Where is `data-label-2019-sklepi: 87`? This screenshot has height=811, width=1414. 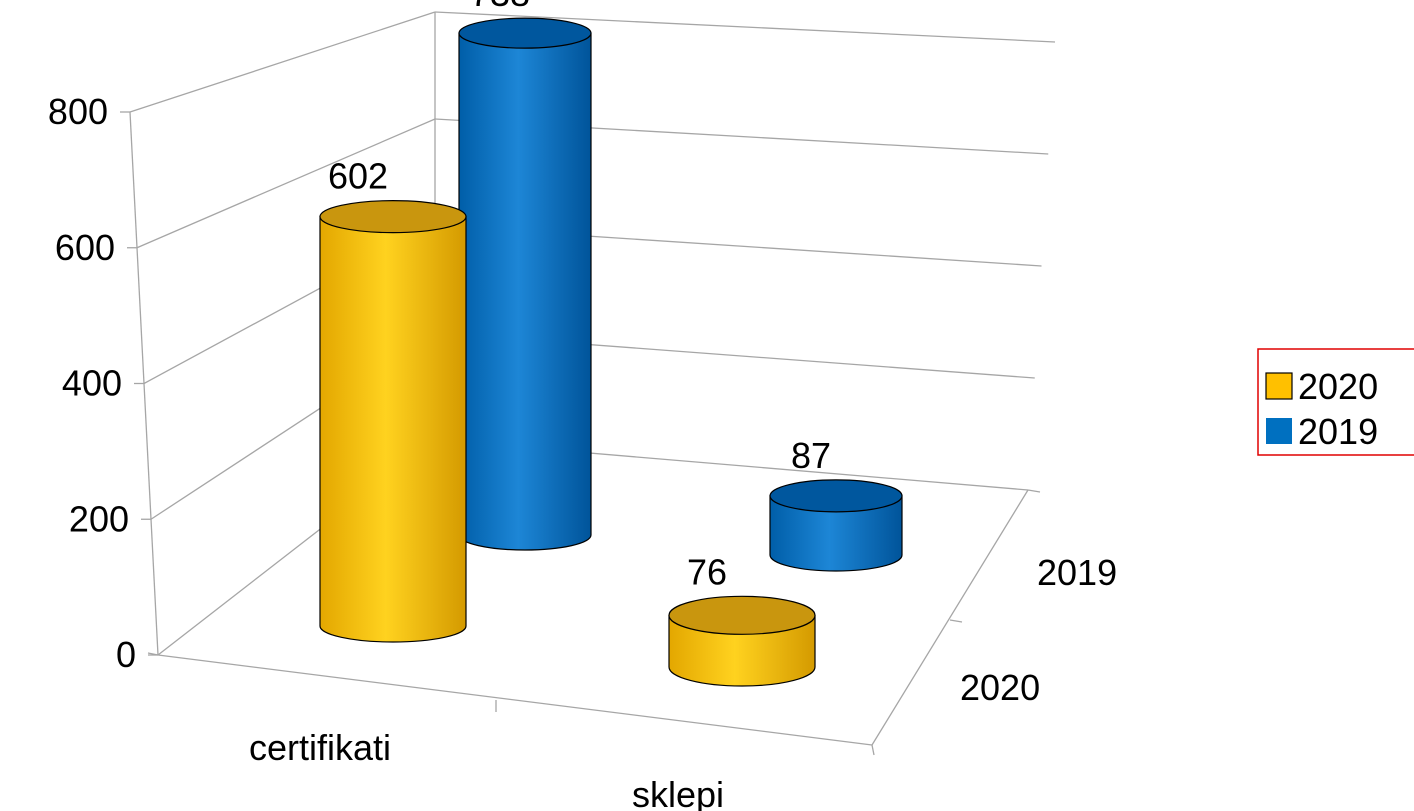 data-label-2019-sklepi: 87 is located at coordinates (811, 455).